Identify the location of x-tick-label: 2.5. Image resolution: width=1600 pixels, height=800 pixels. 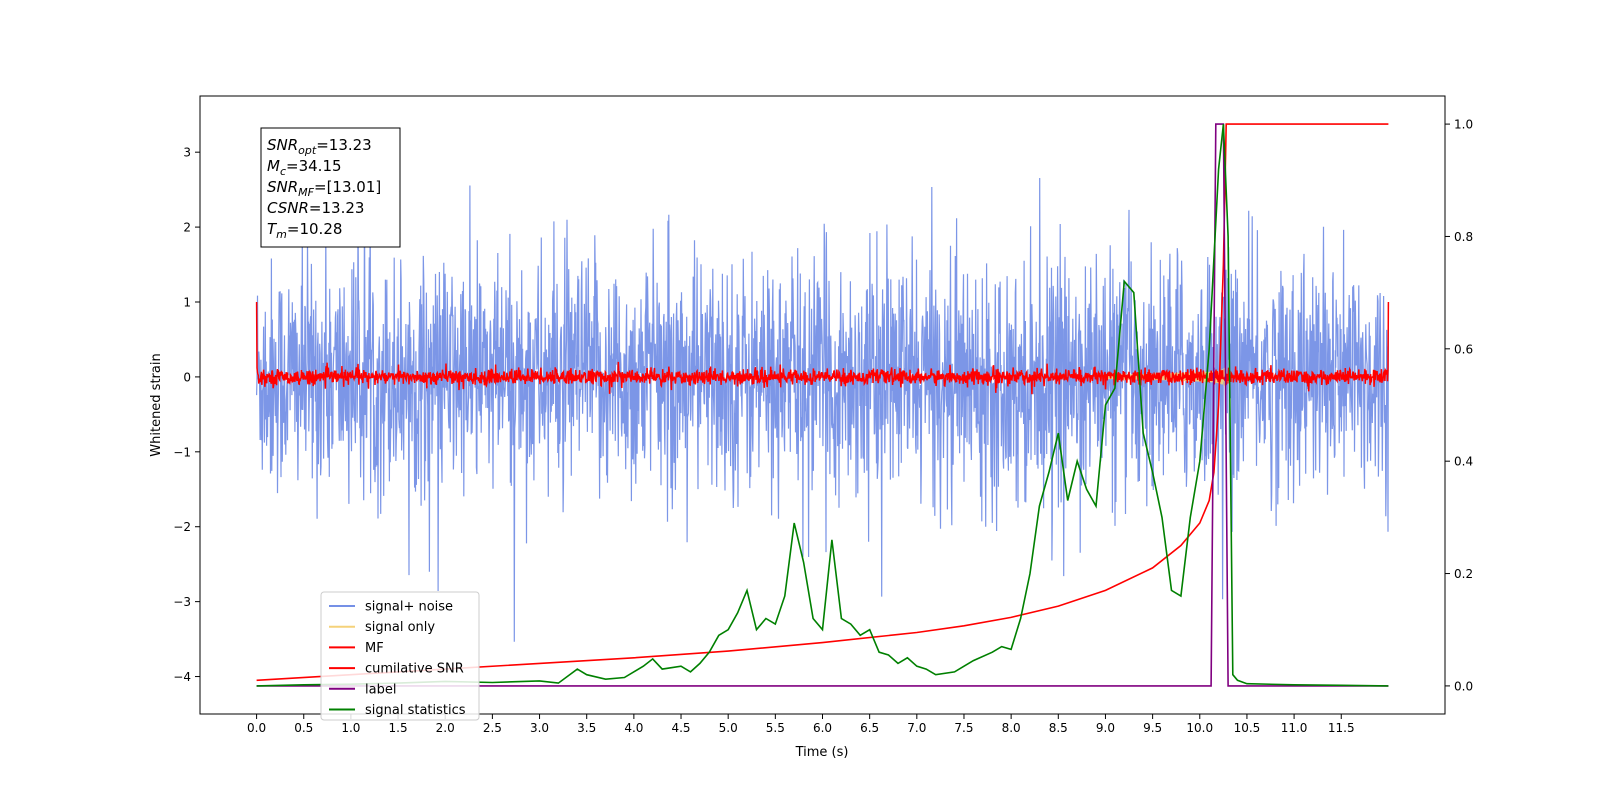
(492, 728).